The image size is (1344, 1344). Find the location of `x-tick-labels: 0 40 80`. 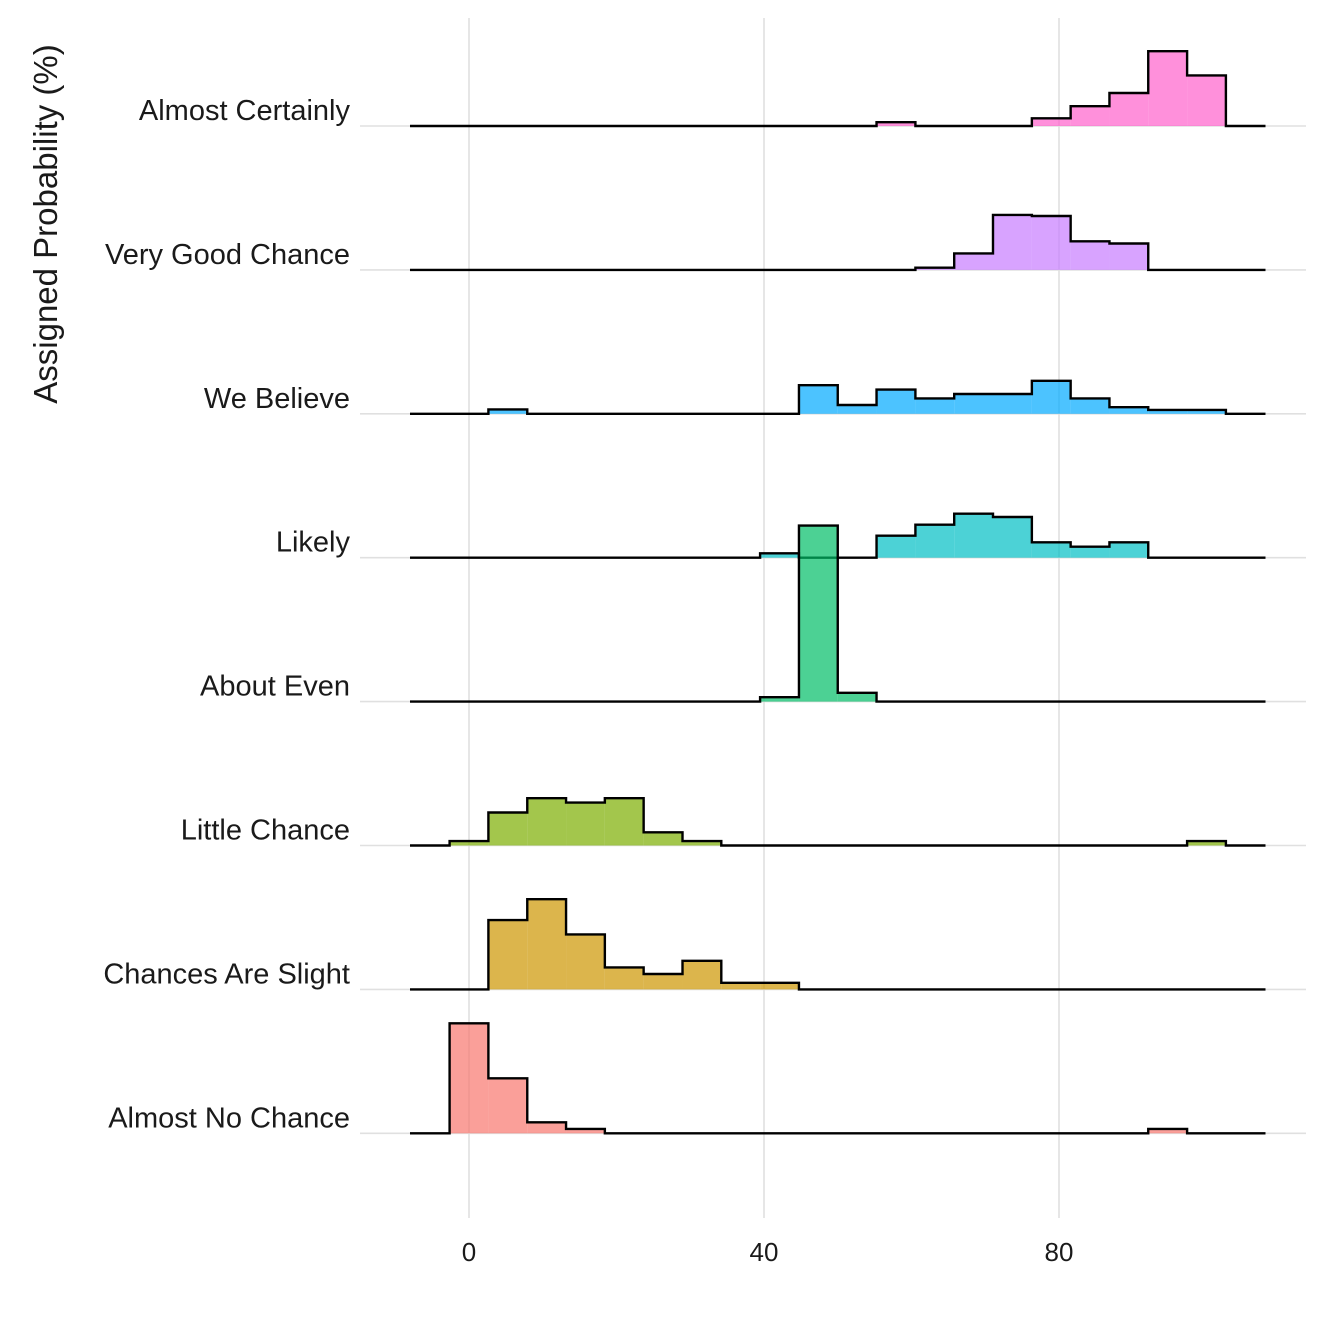

x-tick-labels: 0 40 80 is located at coordinates (768, 1252).